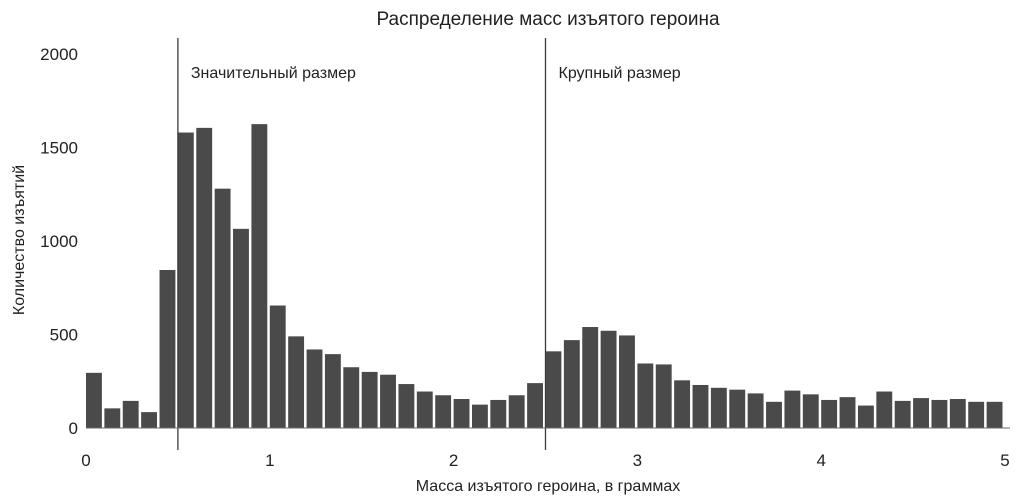 Image resolution: width=1017 pixels, height=496 pixels. What do you see at coordinates (545, 460) in the screenshot?
I see `x-ticks: 0 1 2 3 4 5` at bounding box center [545, 460].